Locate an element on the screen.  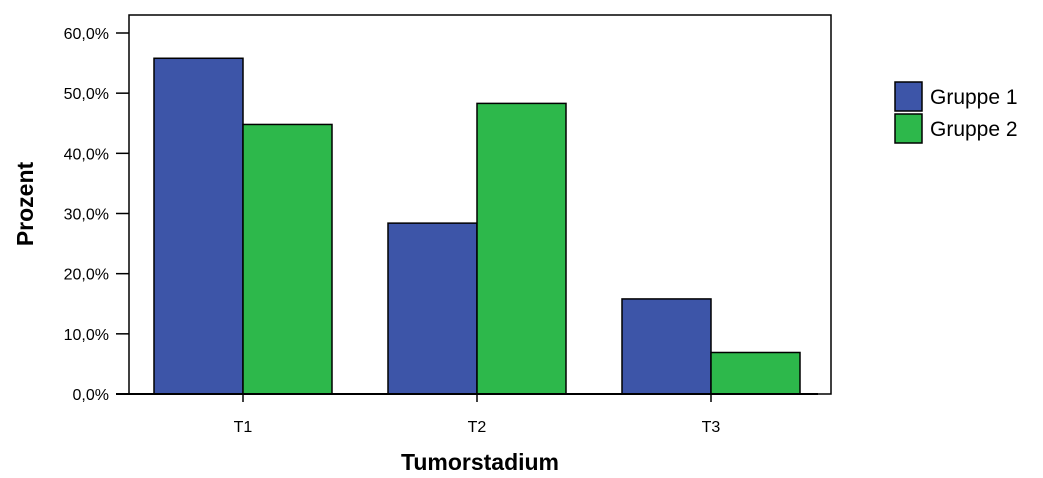
y-axis: 0,0% 10,0% 20,0% 30,0% 40,0% 50,0% 60,0% is located at coordinates (96, 215).